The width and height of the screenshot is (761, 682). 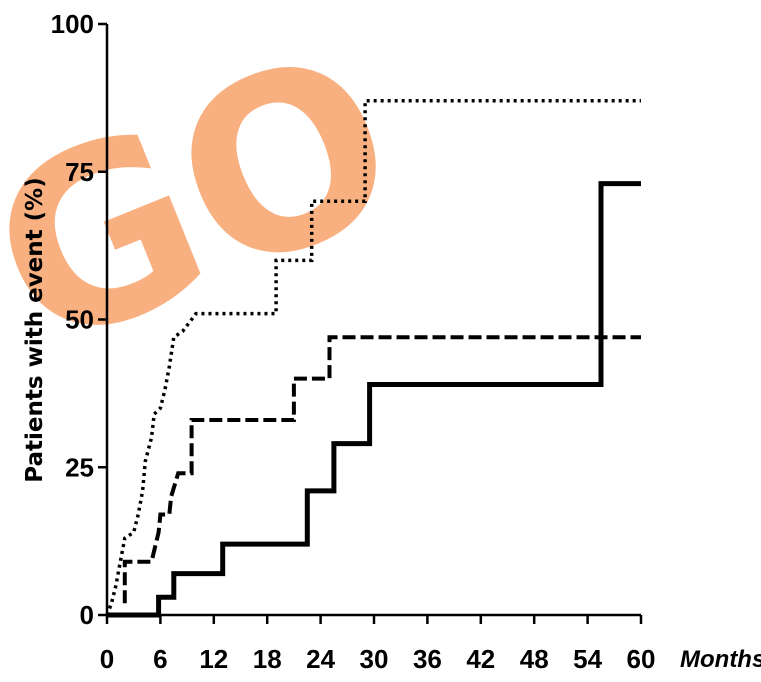 I want to click on y-tick-label: 0, so click(x=87, y=615).